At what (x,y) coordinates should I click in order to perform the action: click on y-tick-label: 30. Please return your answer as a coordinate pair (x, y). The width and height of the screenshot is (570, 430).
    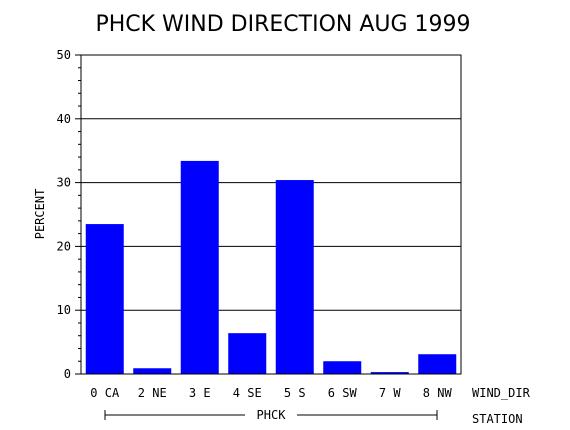
    Looking at the image, I should click on (64, 183).